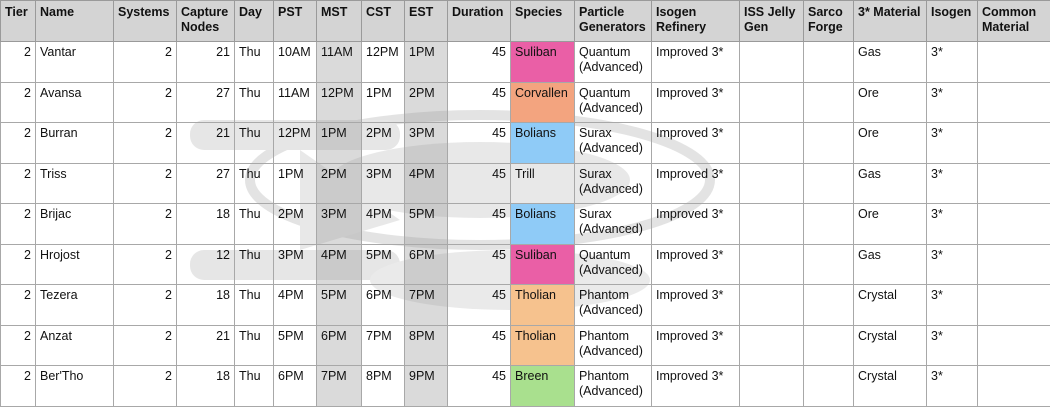  What do you see at coordinates (75, 143) in the screenshot?
I see `cell-name: Burran` at bounding box center [75, 143].